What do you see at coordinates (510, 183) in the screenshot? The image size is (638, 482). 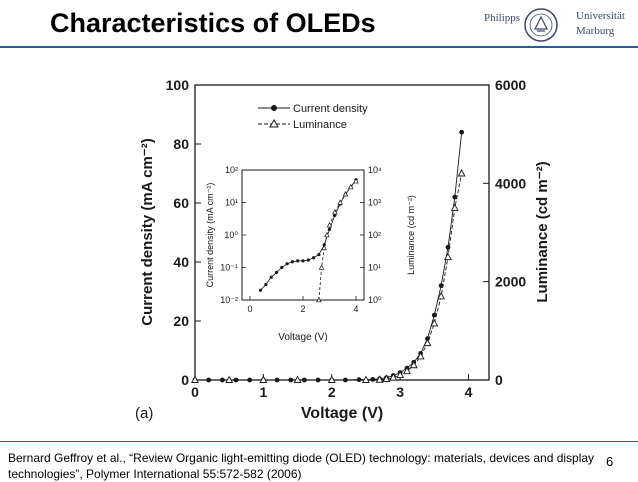 I see `main-y2-tick-label: 4000` at bounding box center [510, 183].